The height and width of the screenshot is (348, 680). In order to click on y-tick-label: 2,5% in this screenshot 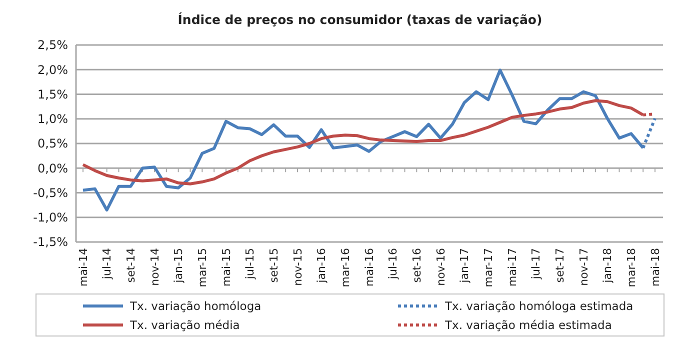, I will do `click(53, 45)`.